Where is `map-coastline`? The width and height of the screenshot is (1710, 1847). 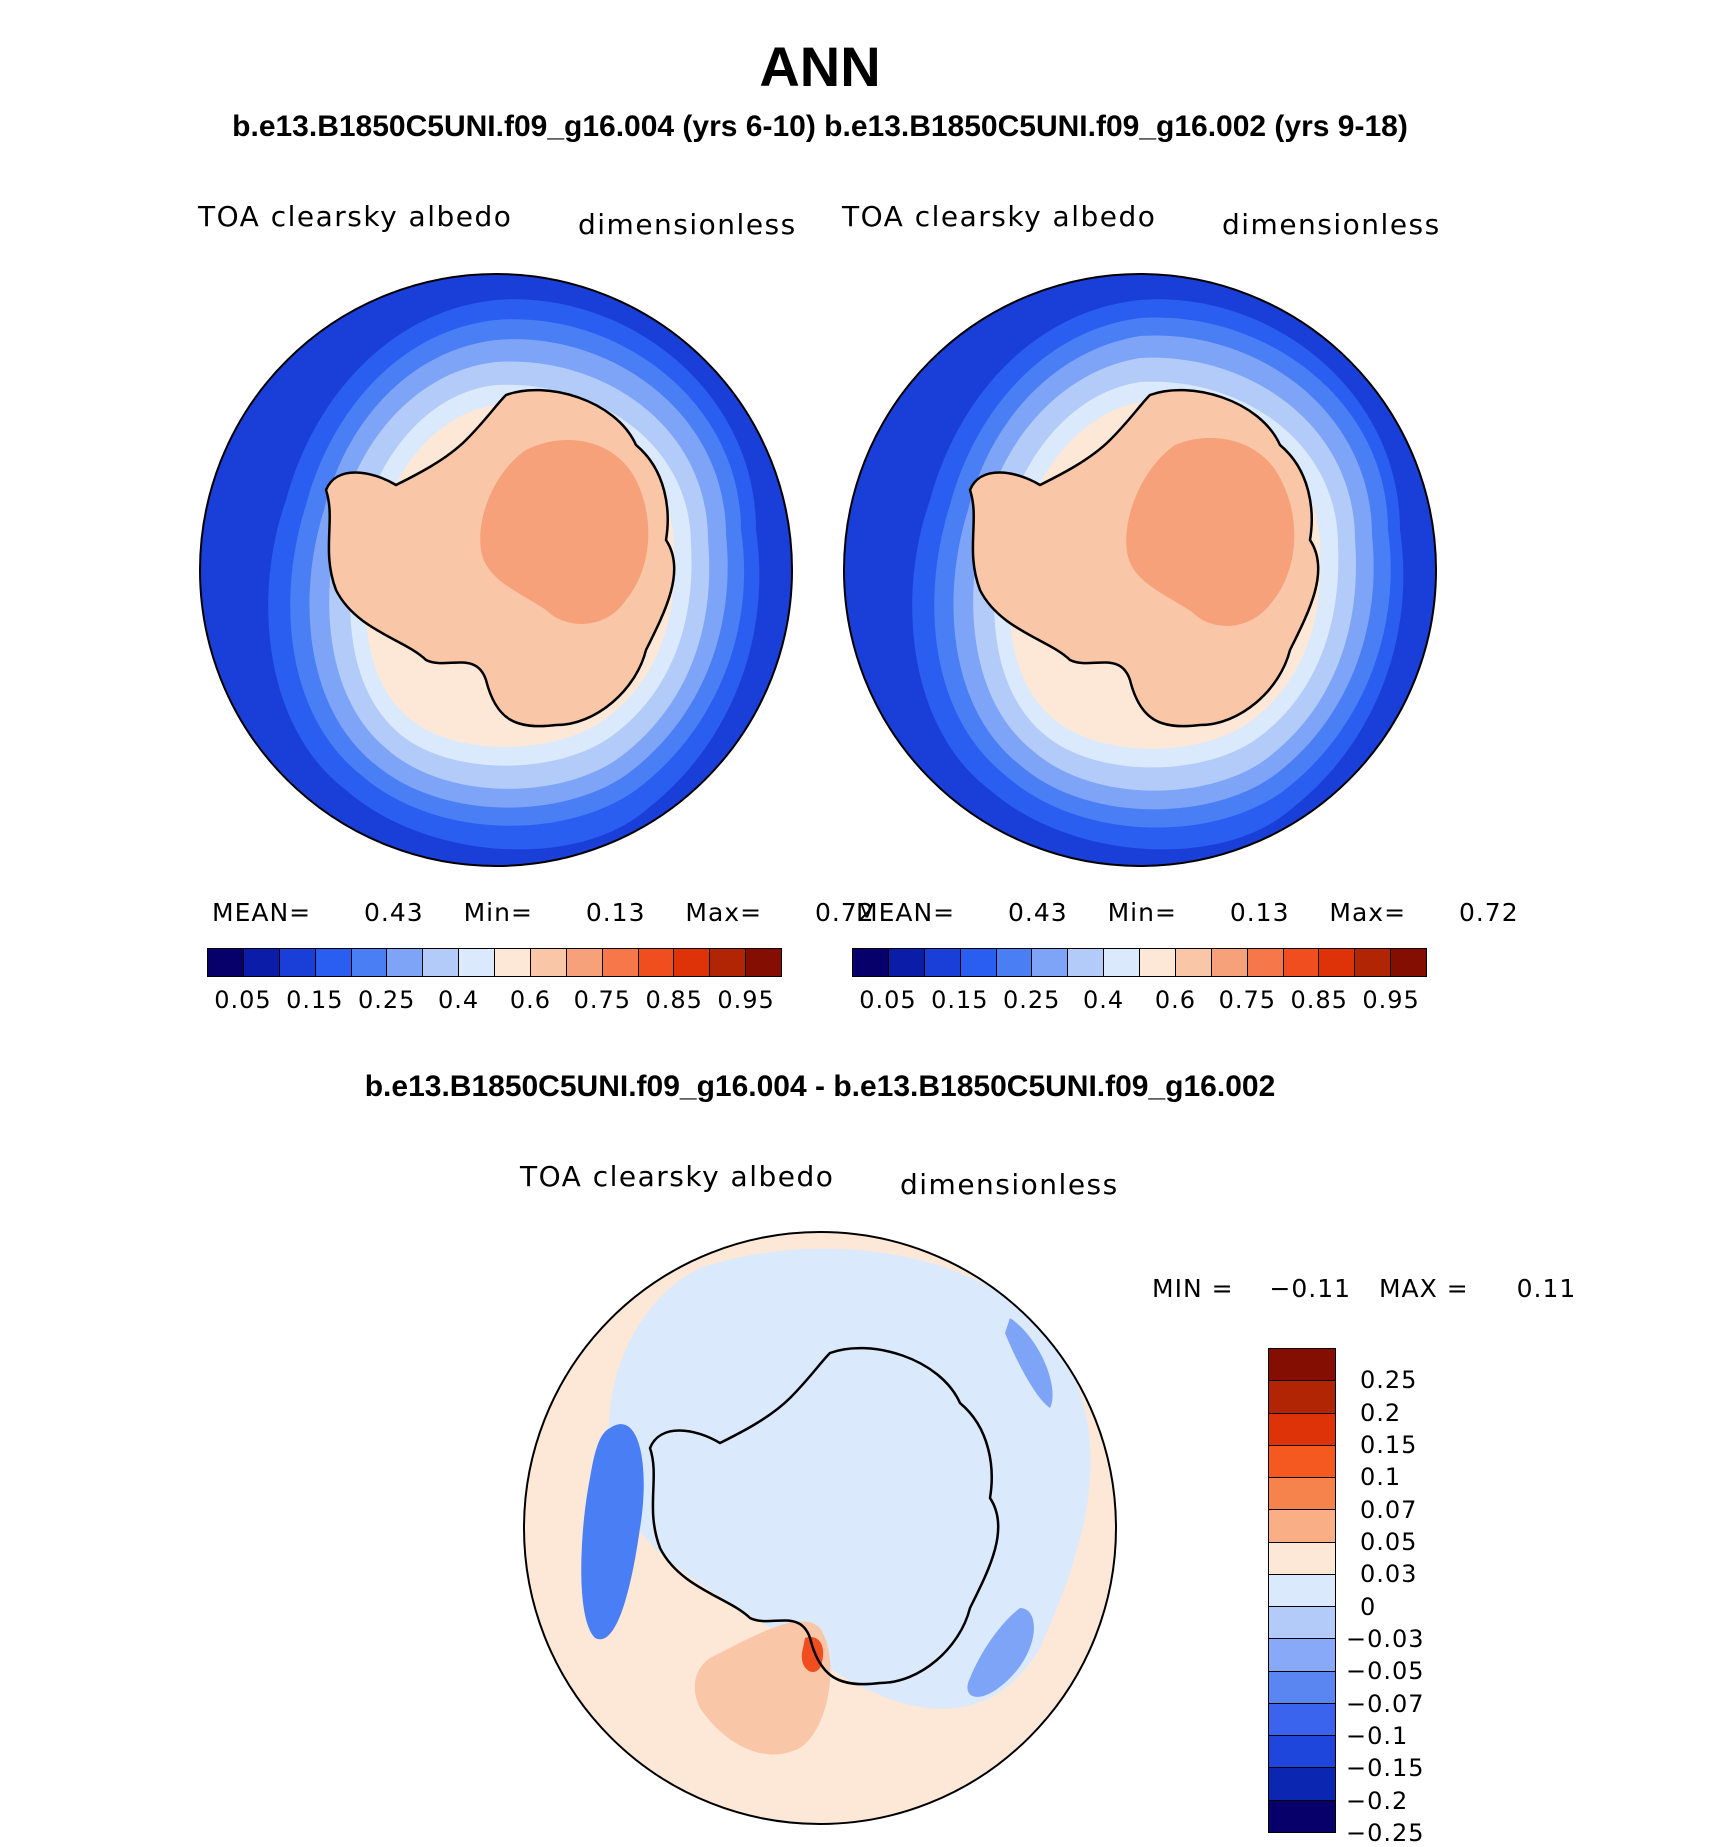 map-coastline is located at coordinates (824, 1516).